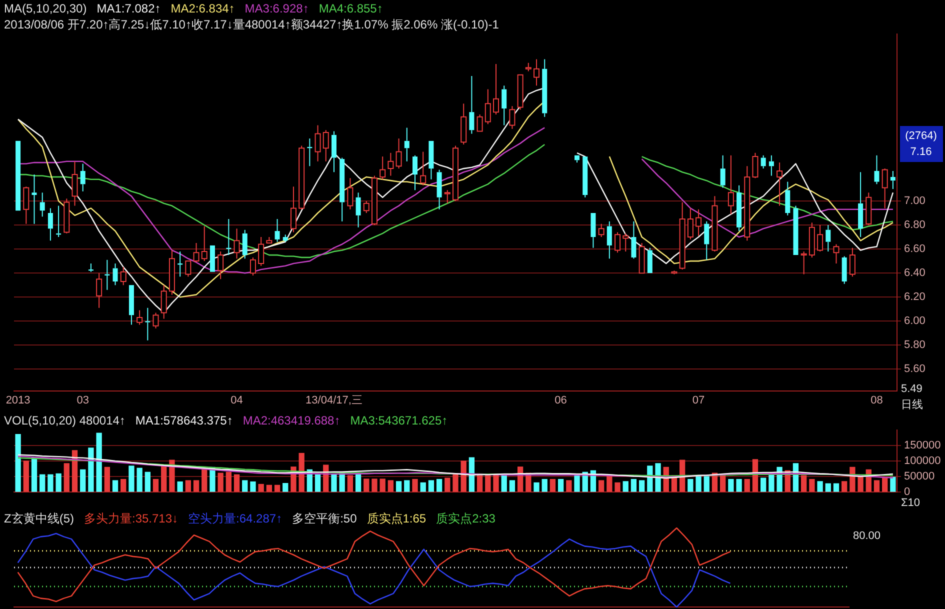  What do you see at coordinates (291, 420) in the screenshot?
I see `text: MA2:463419.688↑` at bounding box center [291, 420].